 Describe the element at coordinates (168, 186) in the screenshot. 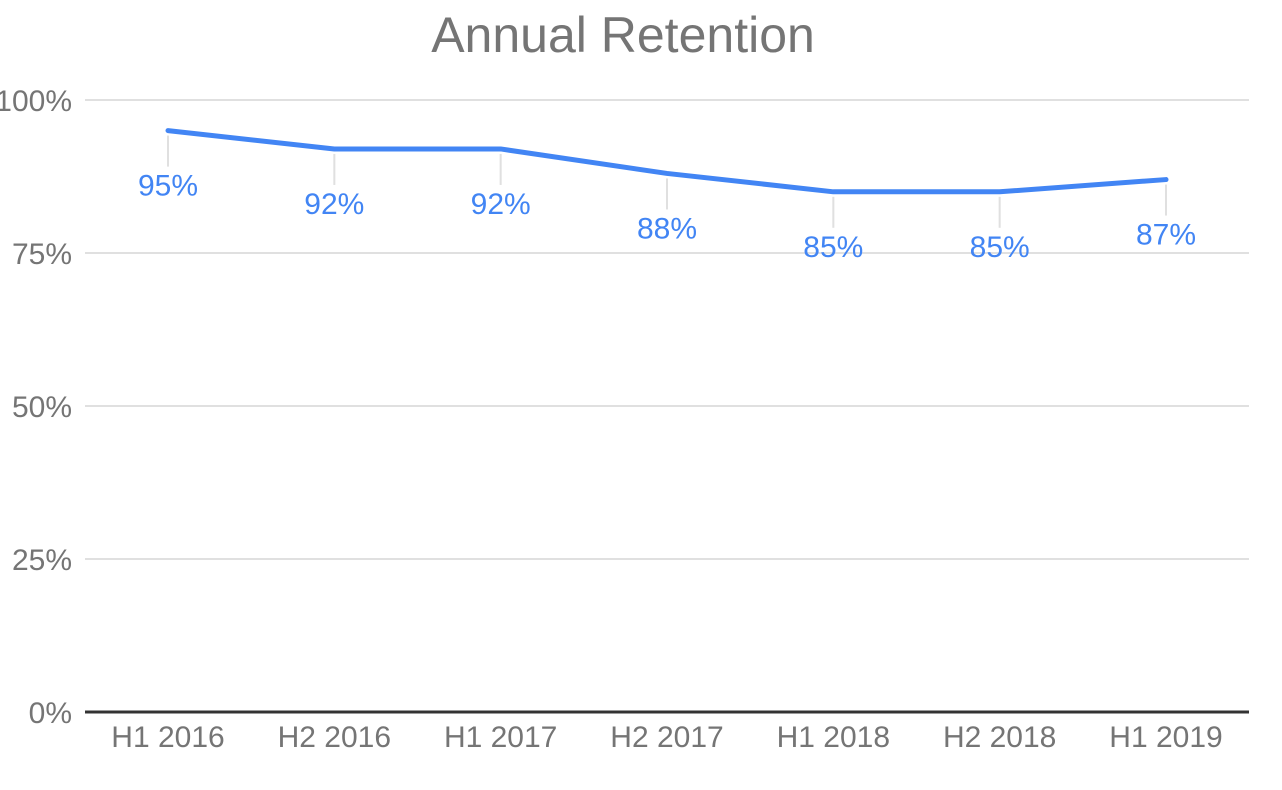

I see `data-point-label: 95%` at that location.